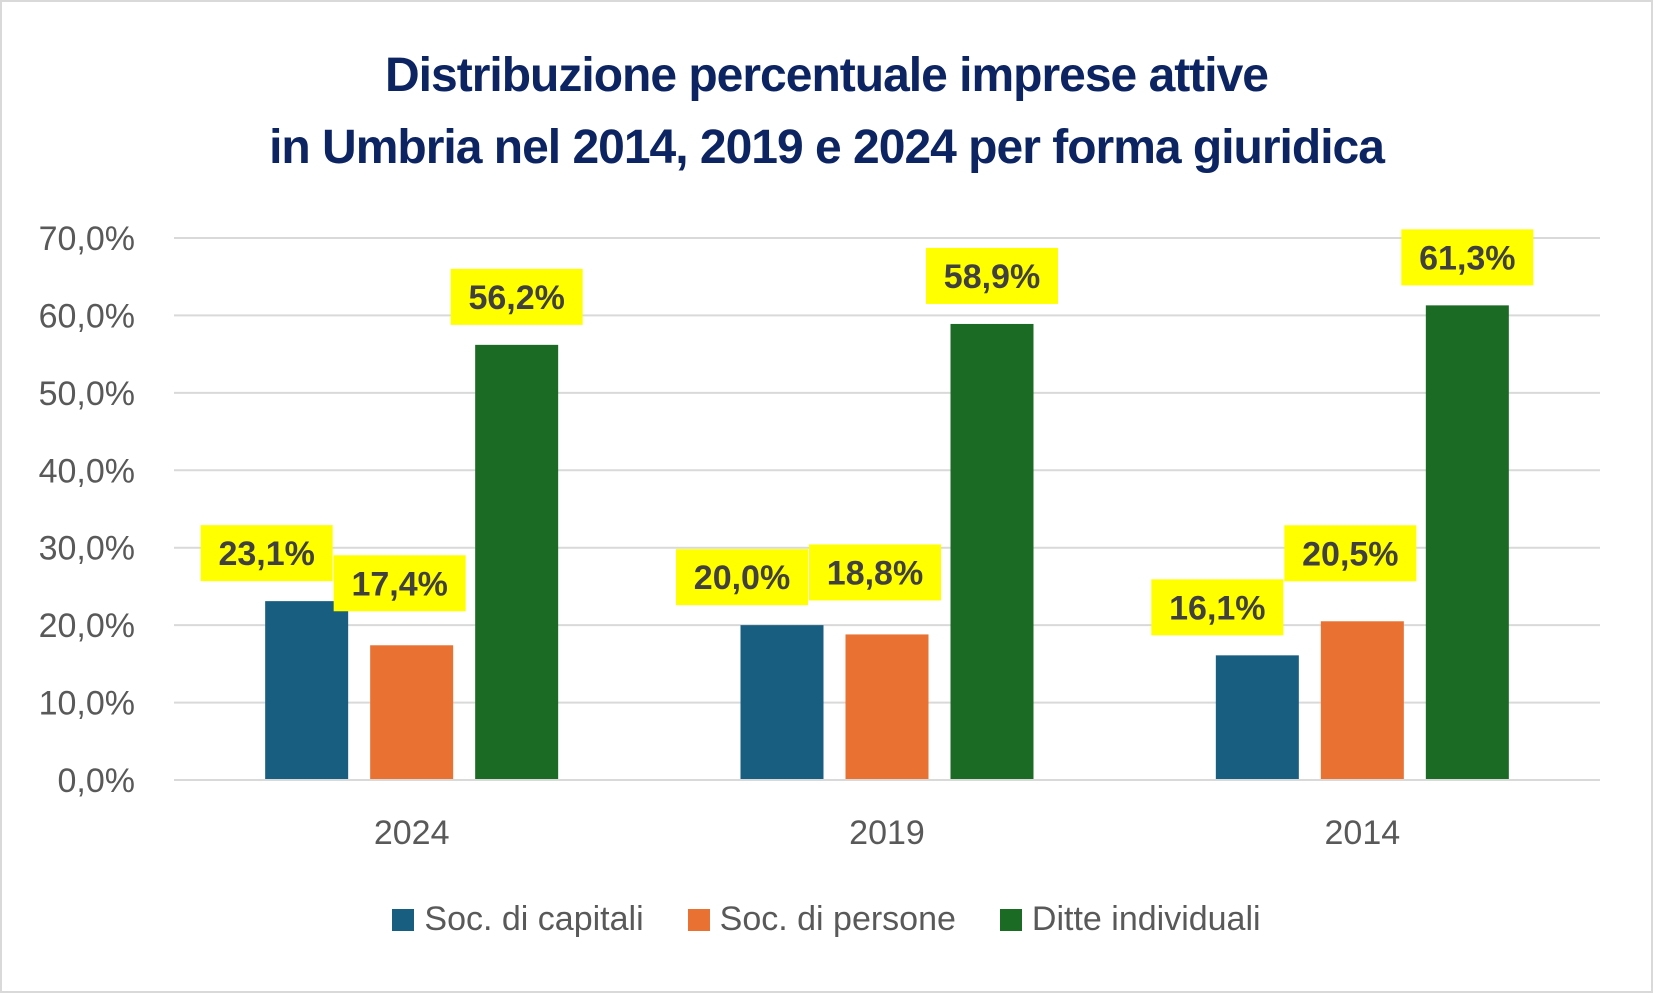  I want to click on data-label: 16,1%, so click(1217, 608).